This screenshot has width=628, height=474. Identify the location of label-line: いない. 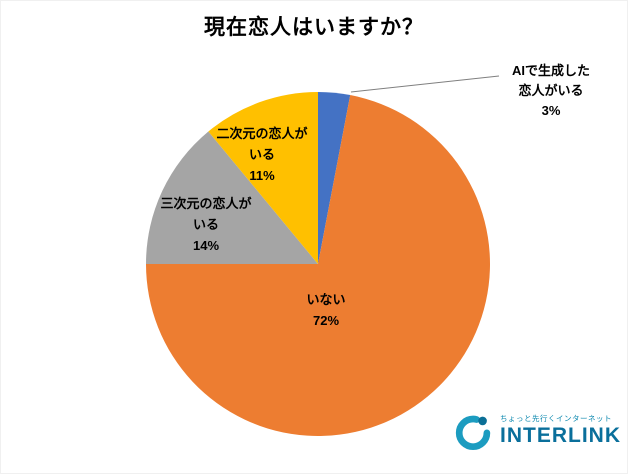
(326, 299).